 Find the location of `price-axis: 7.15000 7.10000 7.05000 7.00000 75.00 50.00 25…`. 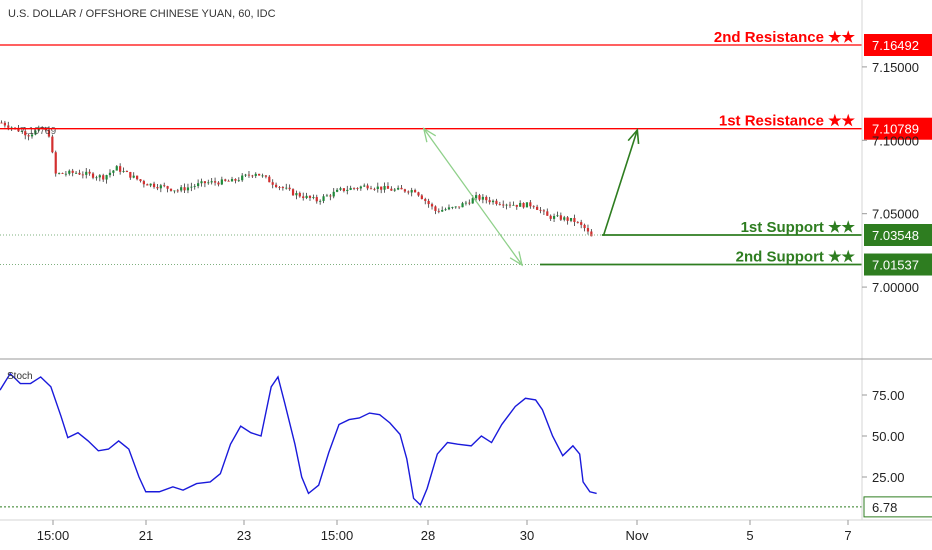

price-axis: 7.15000 7.10000 7.05000 7.00000 75.00 50.00 25… is located at coordinates (890, 272).